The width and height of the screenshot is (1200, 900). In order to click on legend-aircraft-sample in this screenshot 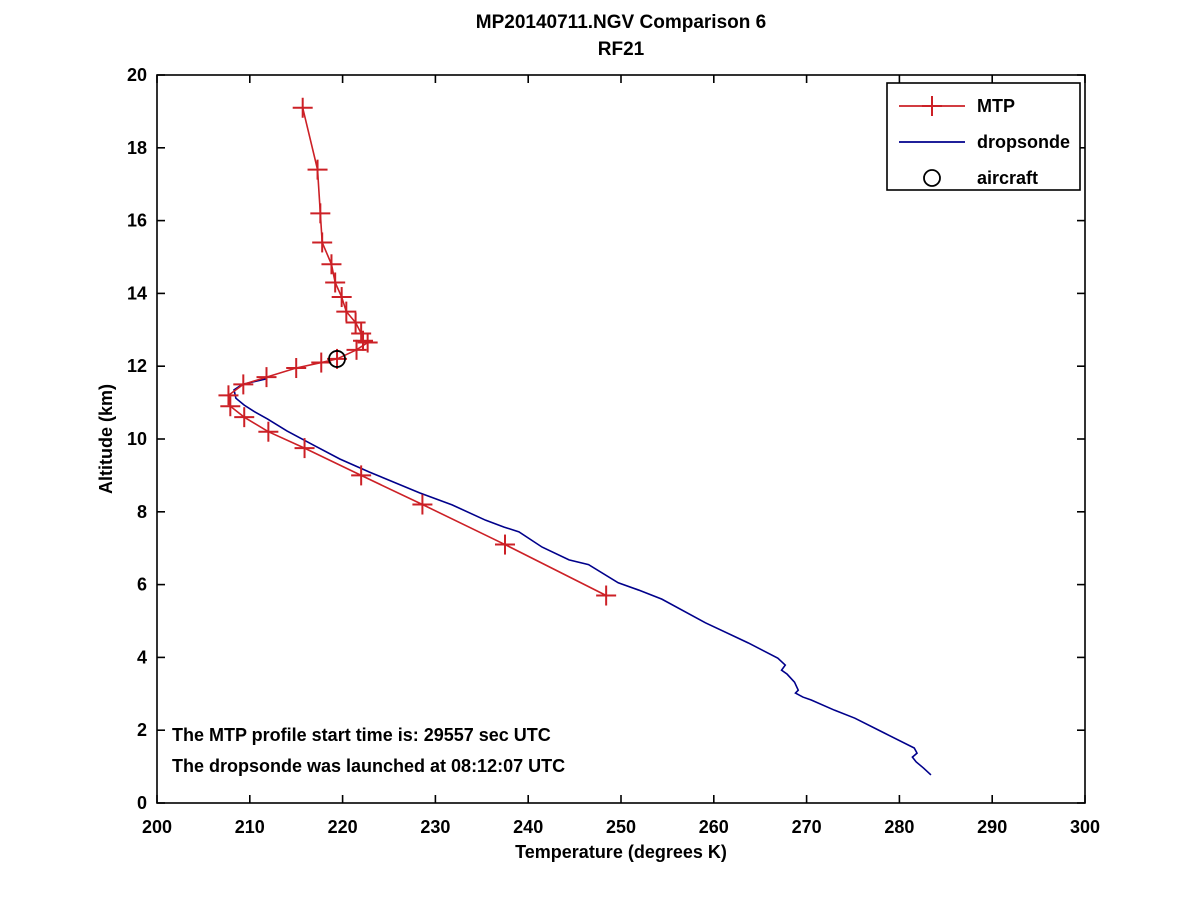, I will do `click(932, 178)`.